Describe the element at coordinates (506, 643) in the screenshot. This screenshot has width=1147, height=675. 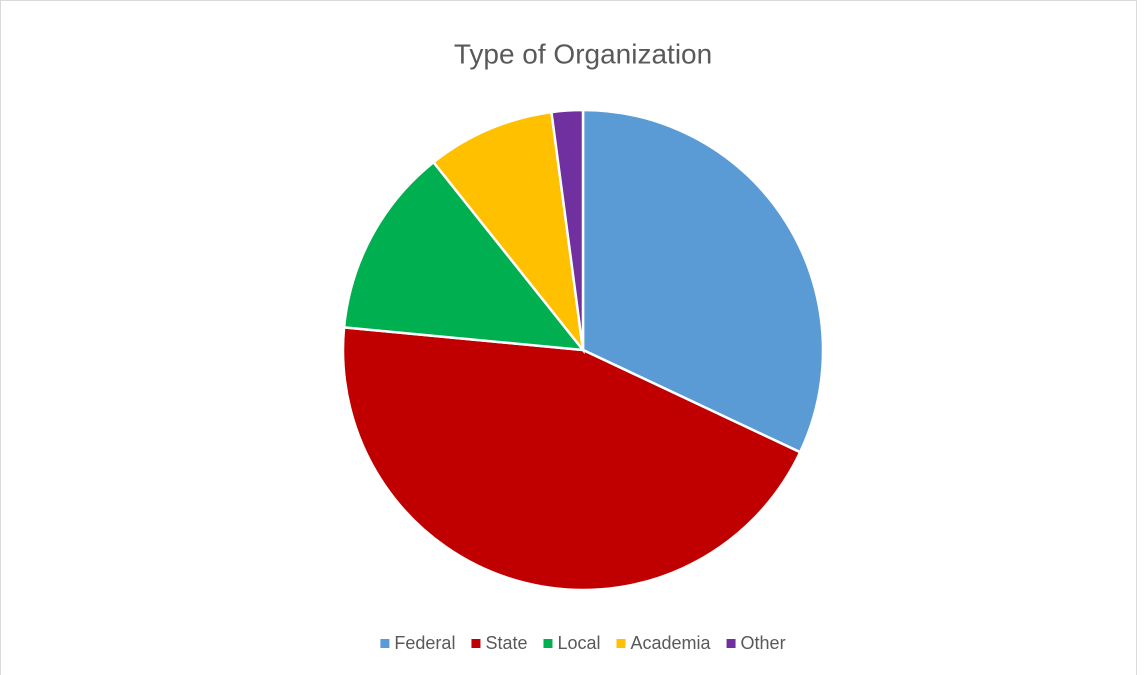
I see `legend-label: State` at that location.